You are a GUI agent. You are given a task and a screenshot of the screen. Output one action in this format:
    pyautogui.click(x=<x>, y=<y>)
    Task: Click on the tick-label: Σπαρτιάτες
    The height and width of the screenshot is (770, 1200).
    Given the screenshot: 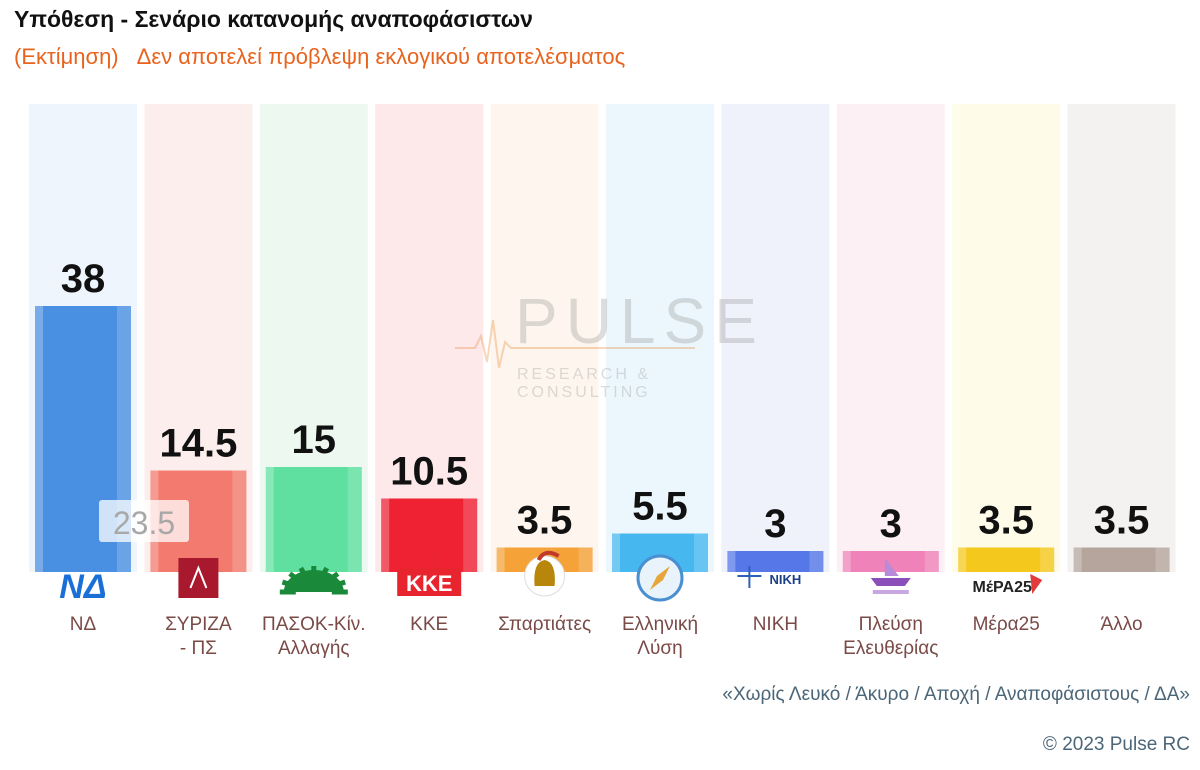 What is the action you would take?
    pyautogui.click(x=544, y=624)
    